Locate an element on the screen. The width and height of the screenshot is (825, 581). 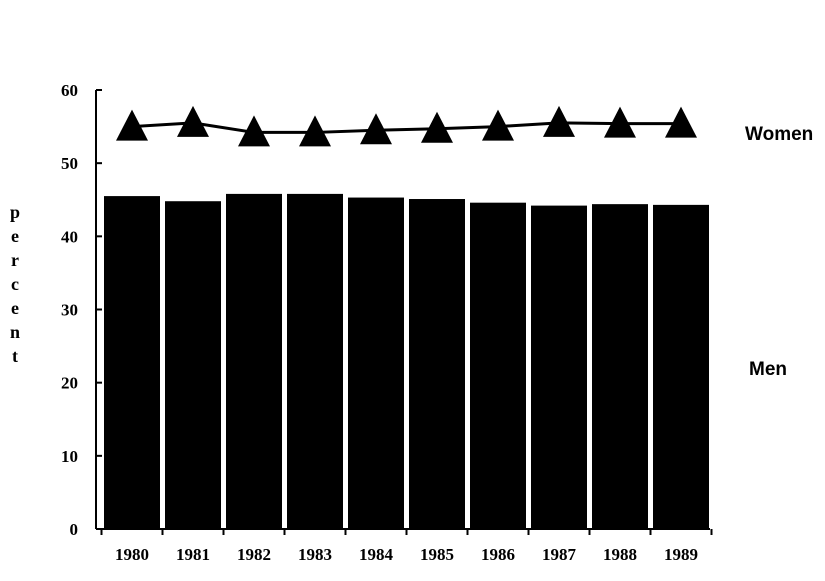
bar-men-1988 is located at coordinates (620, 366).